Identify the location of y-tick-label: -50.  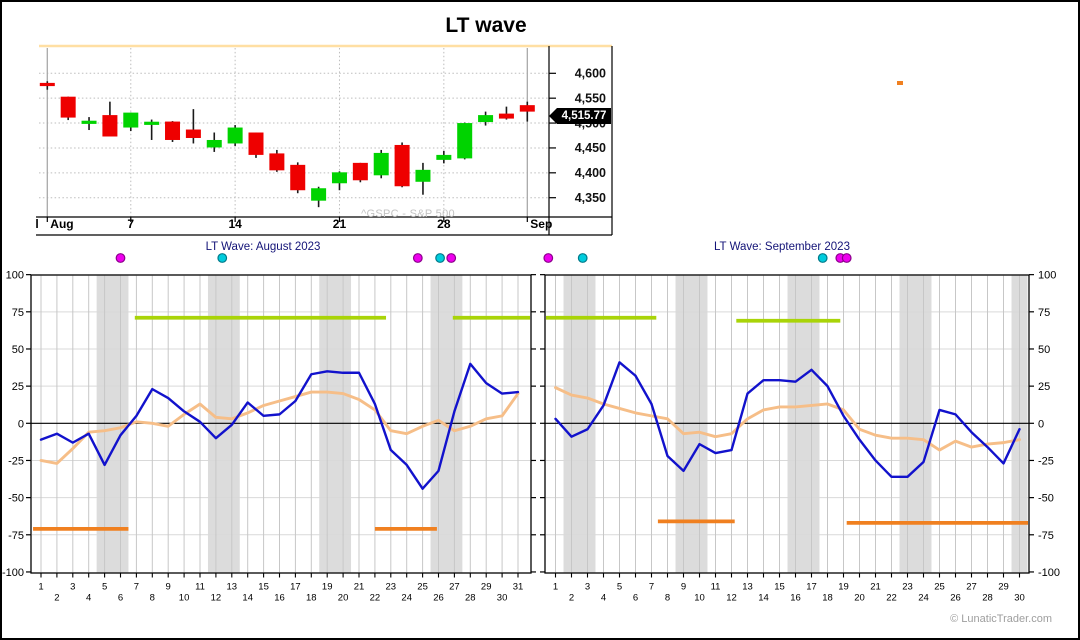
(1046, 499).